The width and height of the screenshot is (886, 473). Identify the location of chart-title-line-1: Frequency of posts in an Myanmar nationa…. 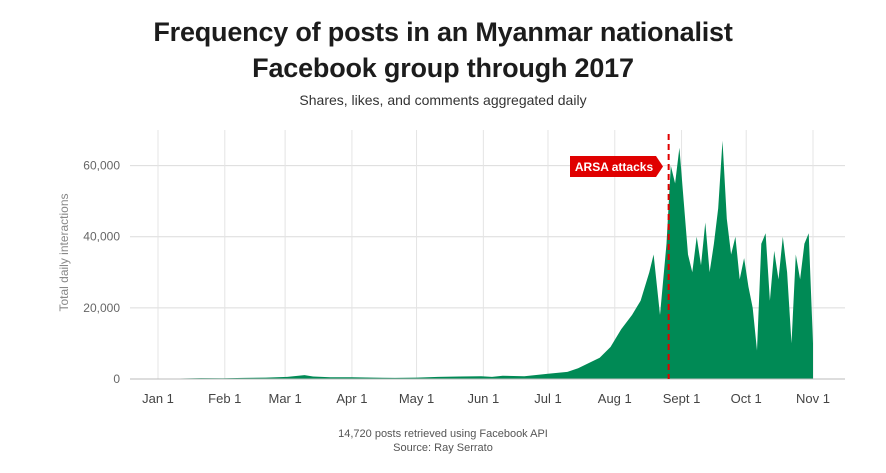
(443, 32).